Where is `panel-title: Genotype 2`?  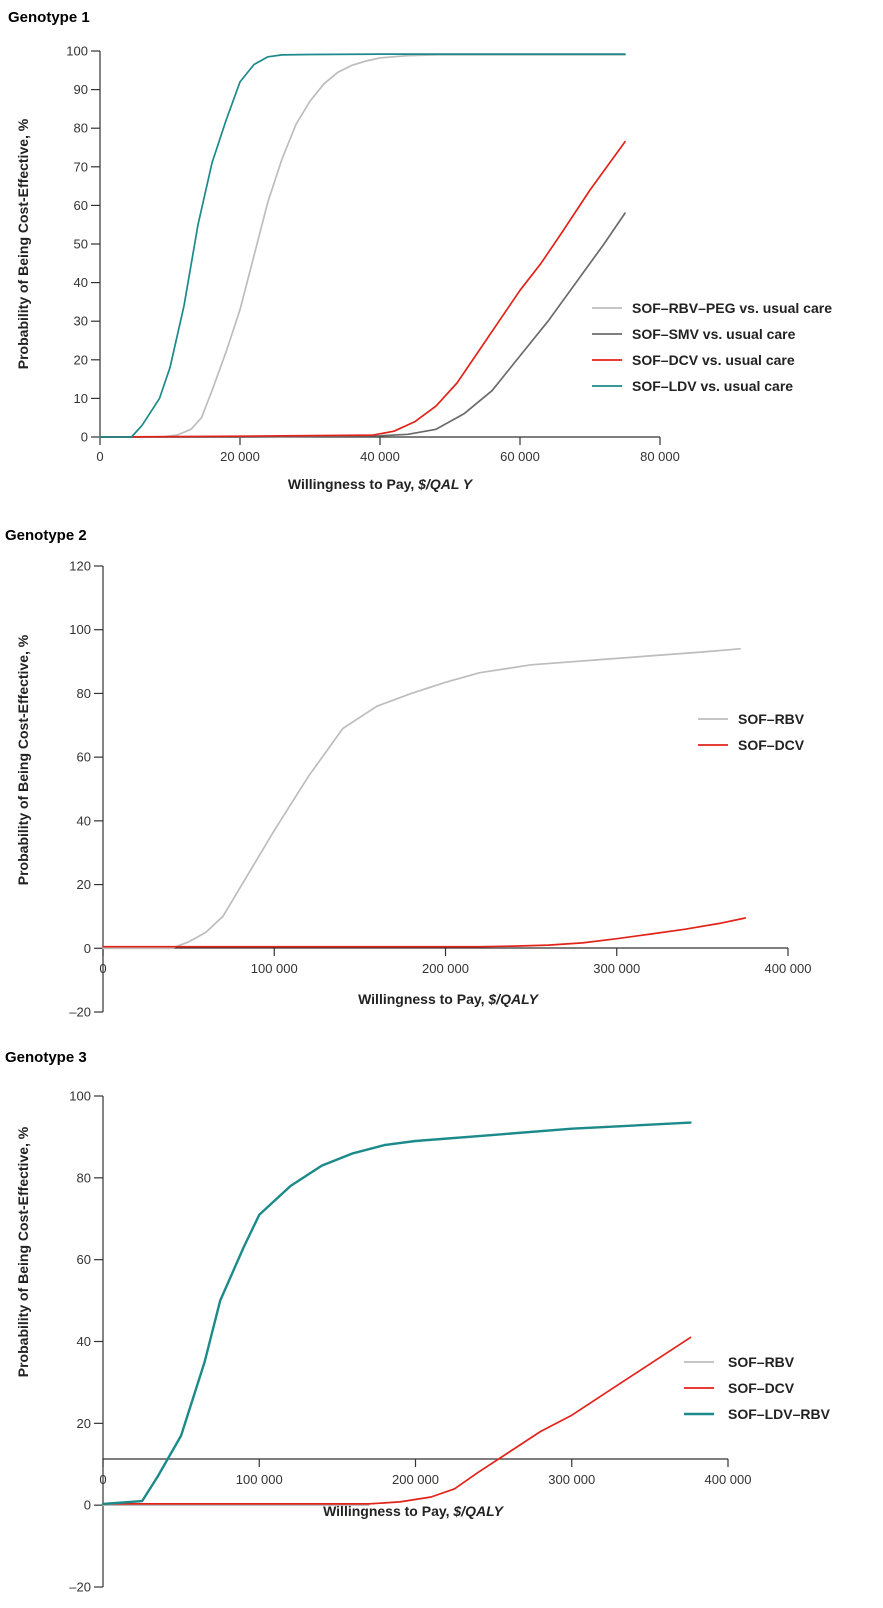
panel-title: Genotype 2 is located at coordinates (46, 535).